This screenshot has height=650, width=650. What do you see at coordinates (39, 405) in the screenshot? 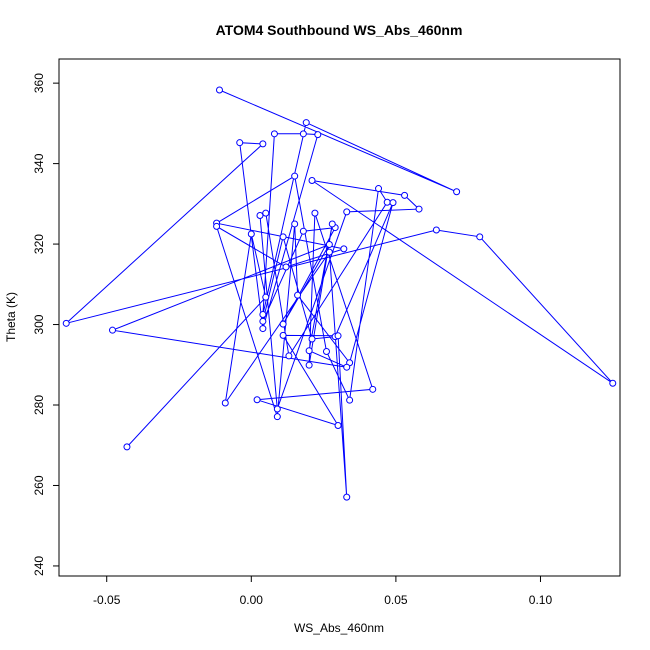
I see `y-tick-label: 280` at bounding box center [39, 405].